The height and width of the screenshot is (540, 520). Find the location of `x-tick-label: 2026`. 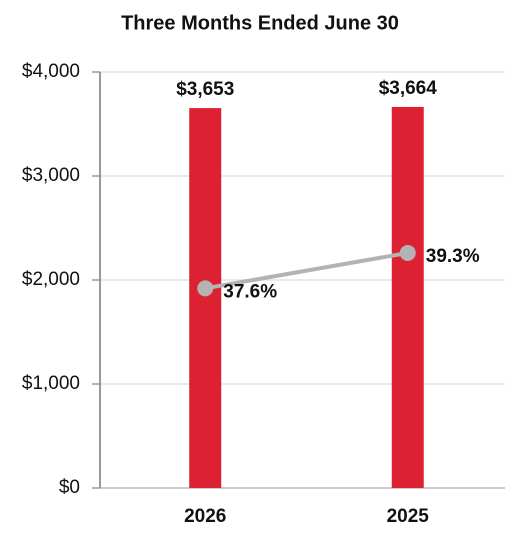

x-tick-label: 2026 is located at coordinates (205, 516).